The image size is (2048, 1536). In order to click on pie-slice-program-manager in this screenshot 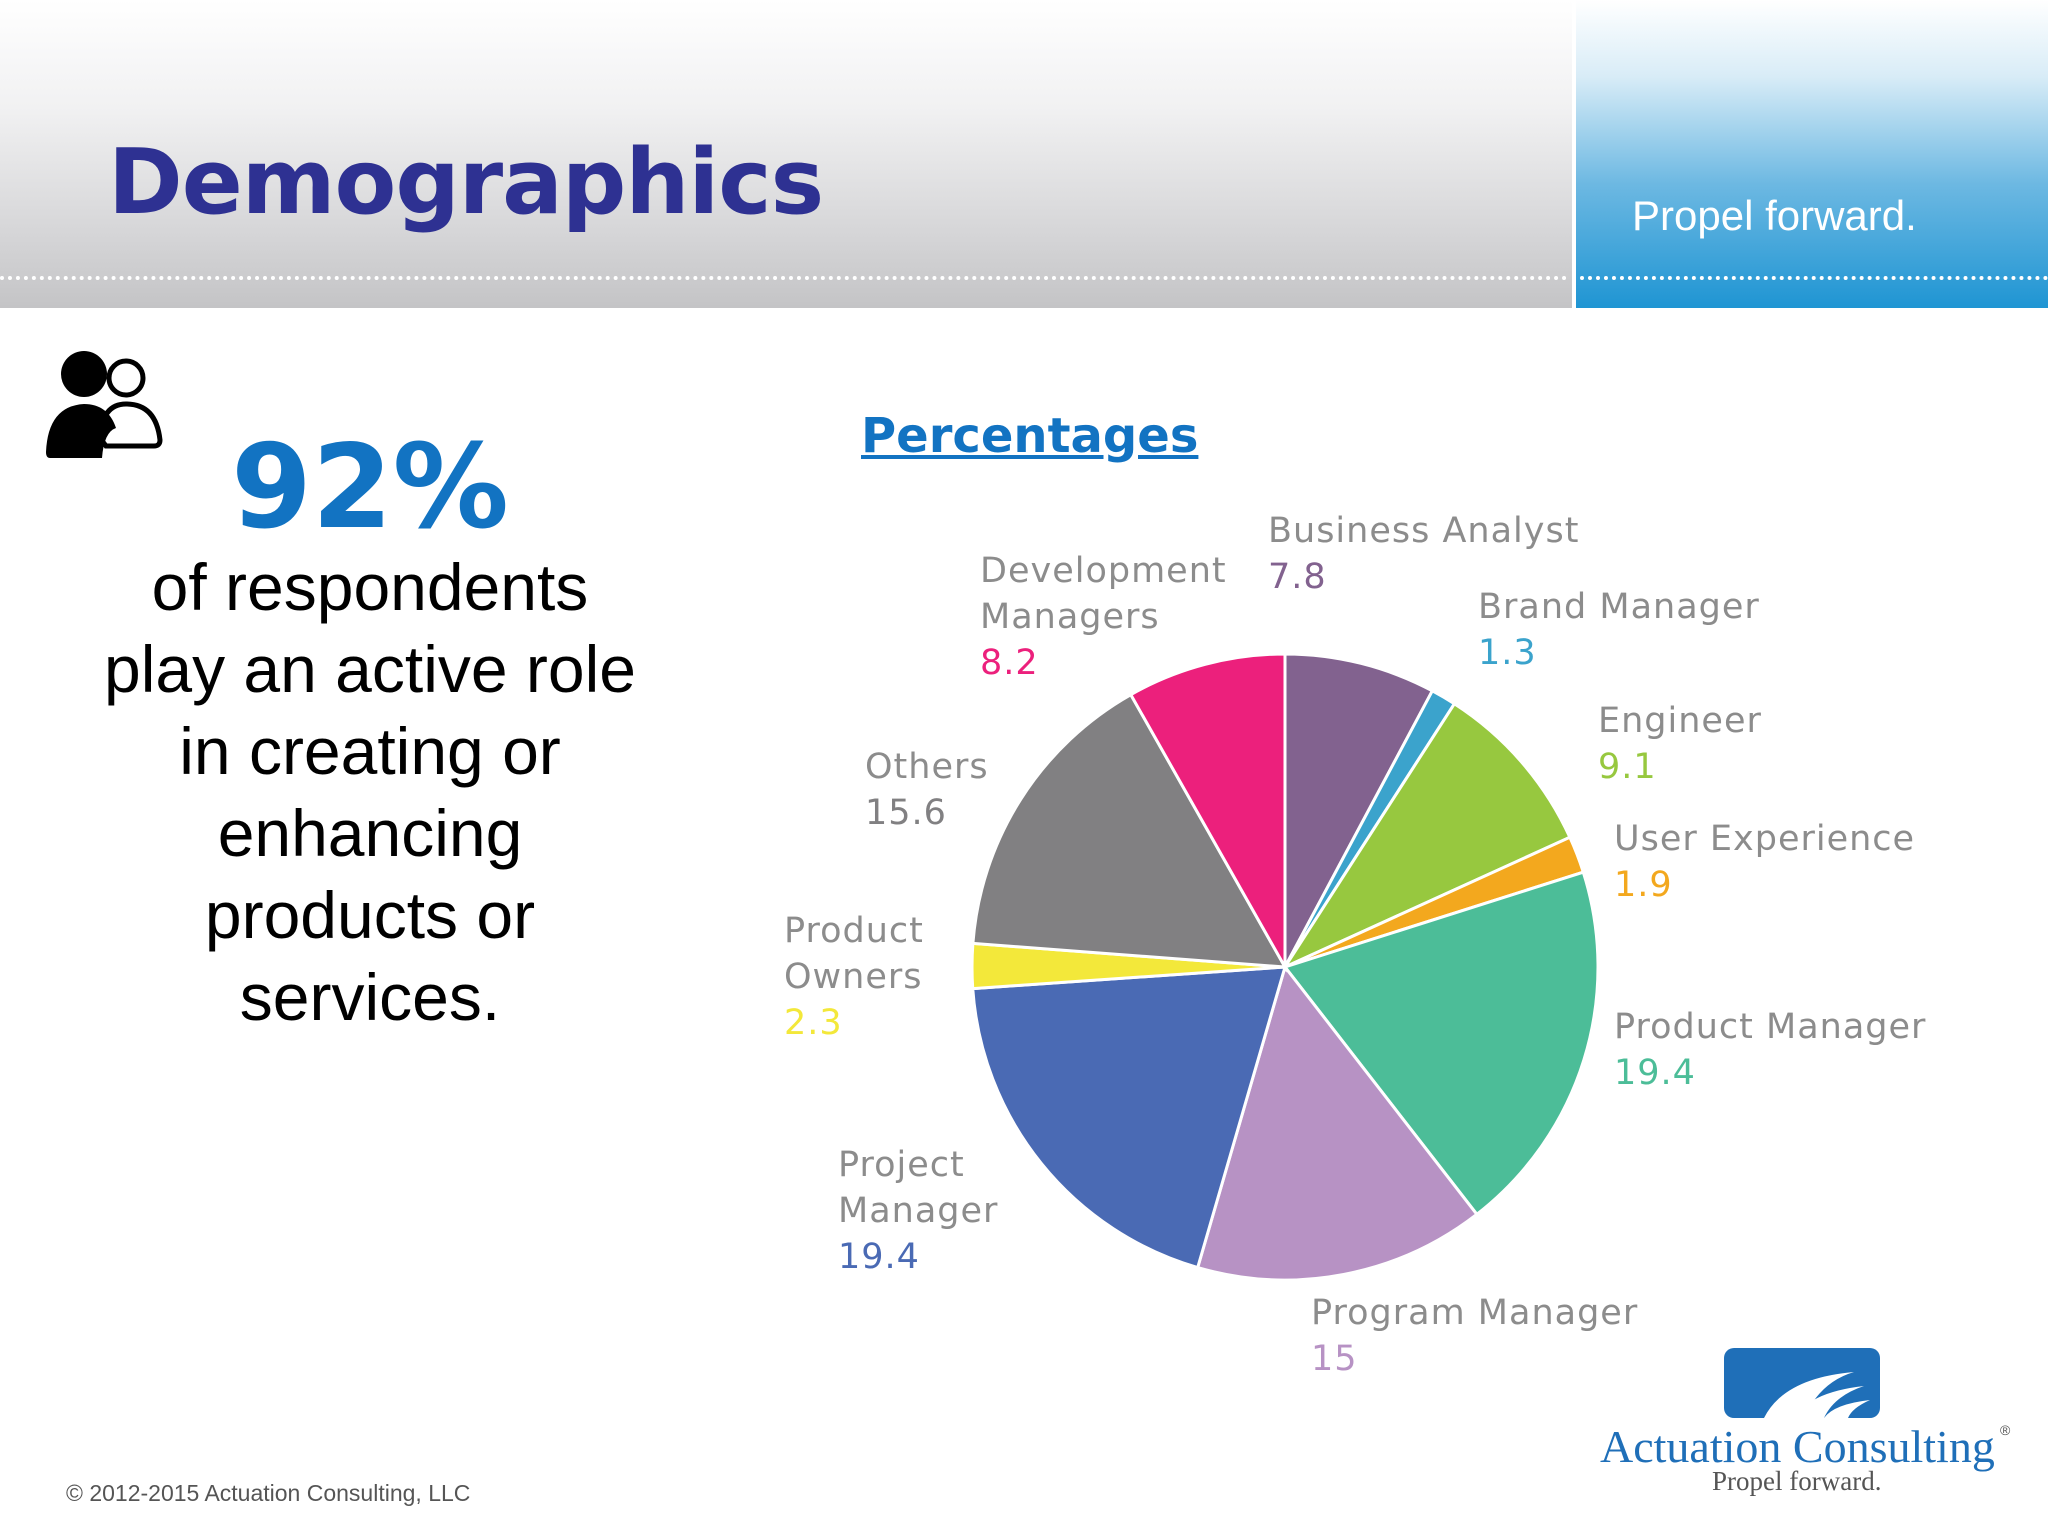, I will do `click(1337, 1122)`.